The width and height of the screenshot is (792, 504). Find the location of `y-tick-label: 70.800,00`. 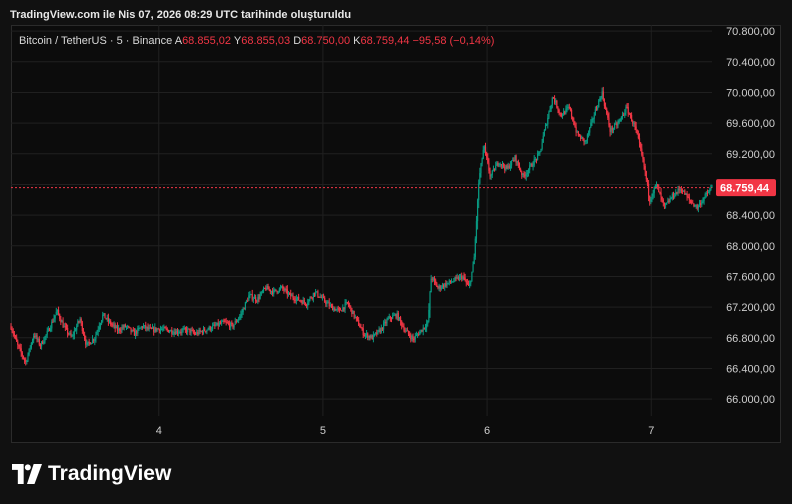

y-tick-label: 70.800,00 is located at coordinates (750, 32).